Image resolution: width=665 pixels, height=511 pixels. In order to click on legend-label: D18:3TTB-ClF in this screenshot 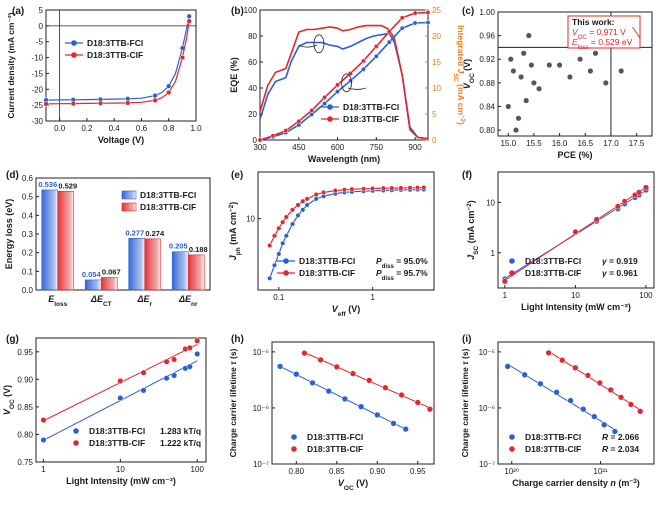, I will do `click(168, 207)`.